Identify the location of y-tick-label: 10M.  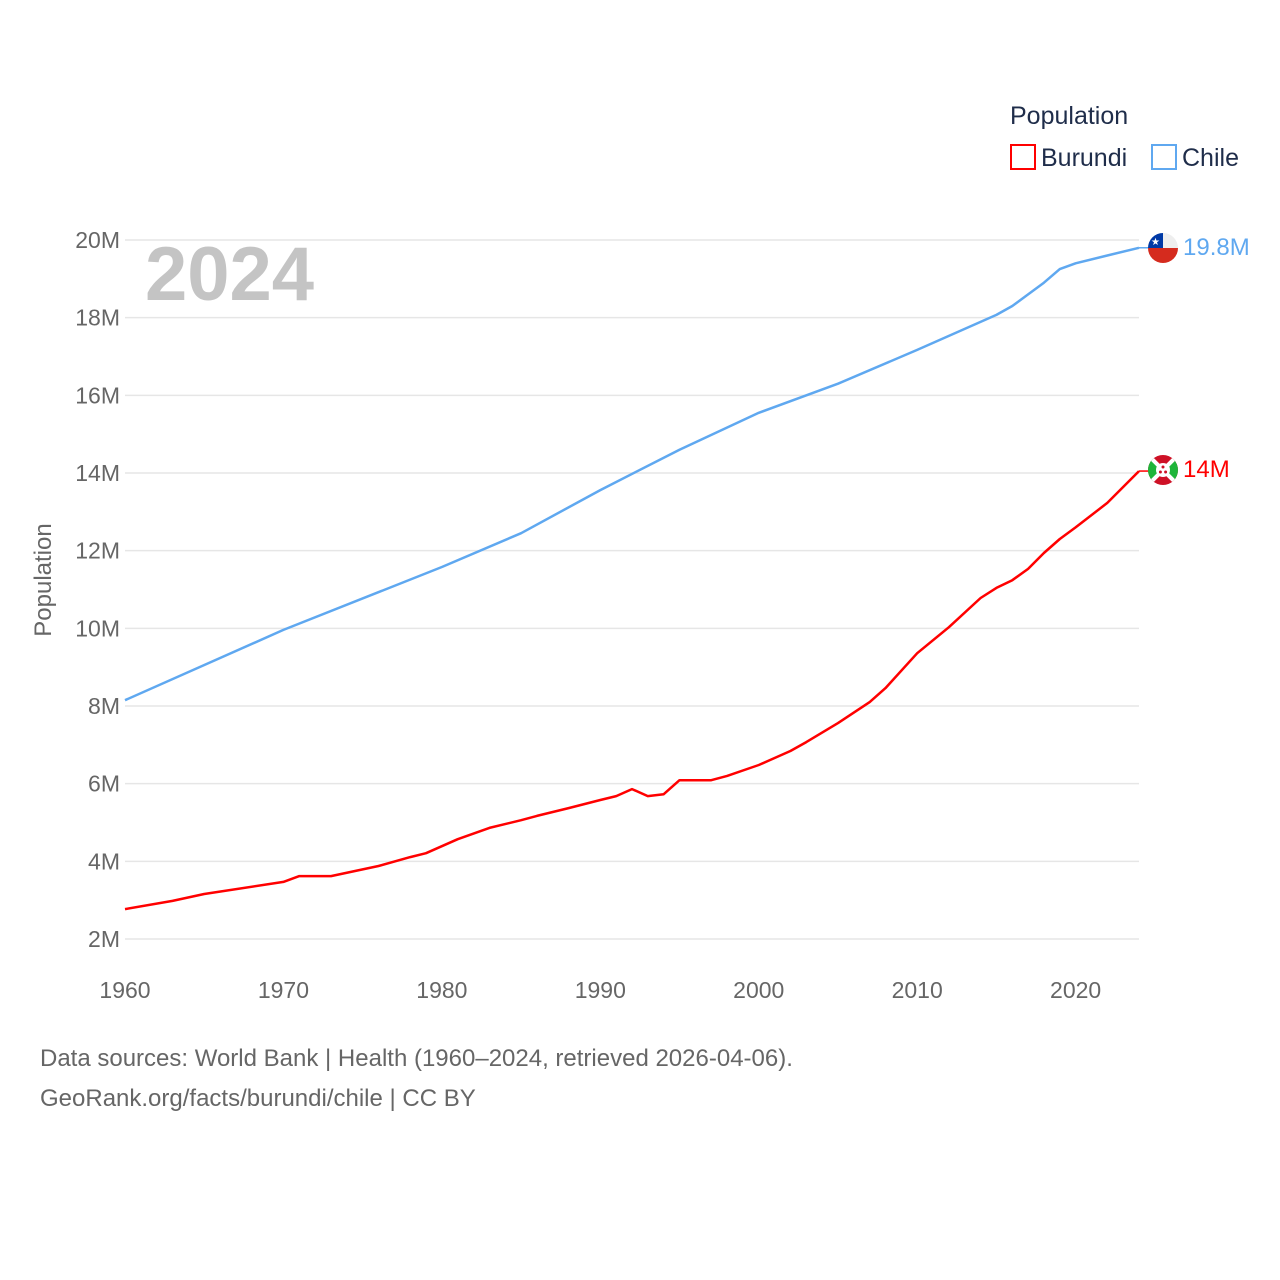
(97, 628).